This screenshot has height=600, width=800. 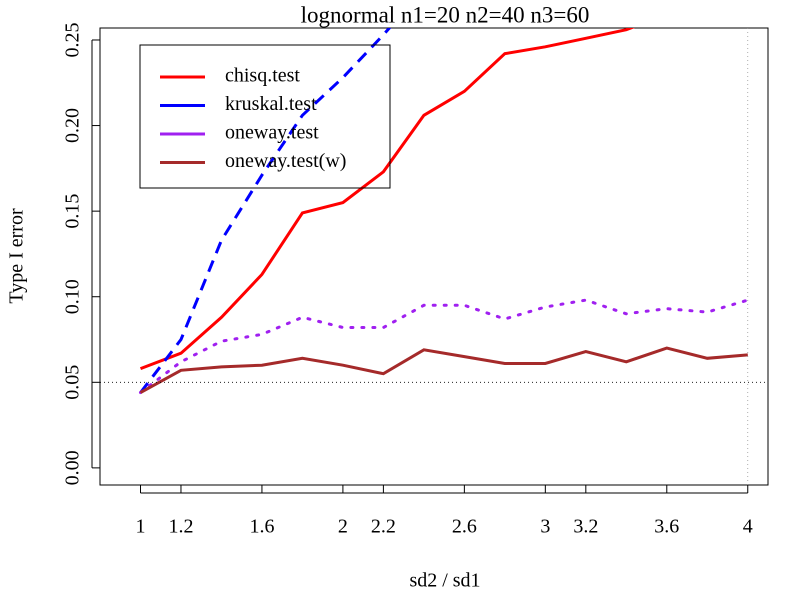 What do you see at coordinates (666, 527) in the screenshot?
I see `x-tick-label: 3.6` at bounding box center [666, 527].